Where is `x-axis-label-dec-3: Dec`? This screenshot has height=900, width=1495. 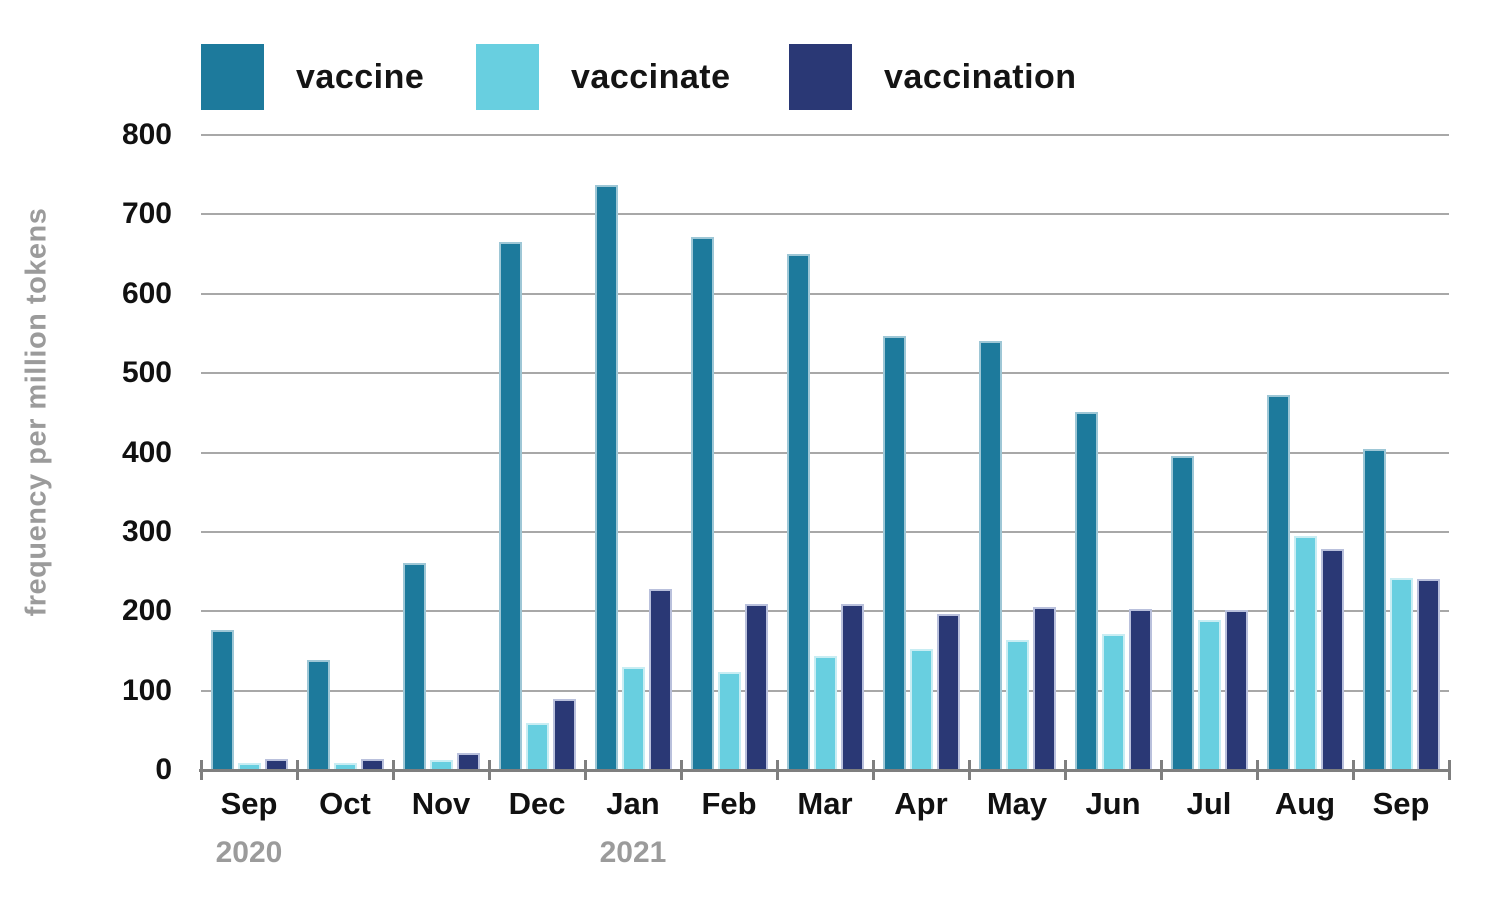
x-axis-label-dec-3: Dec is located at coordinates (537, 803).